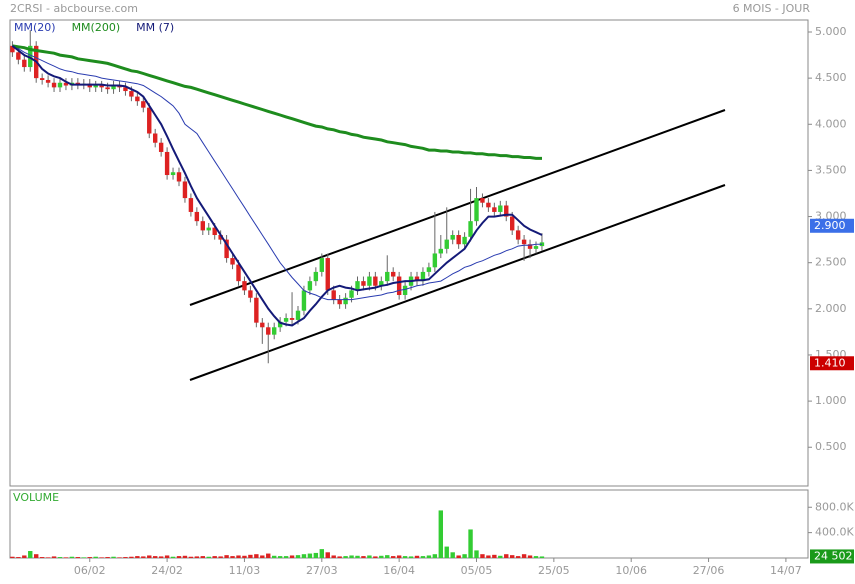  I want to click on volume-tick-label: 800.0K, so click(834, 506).